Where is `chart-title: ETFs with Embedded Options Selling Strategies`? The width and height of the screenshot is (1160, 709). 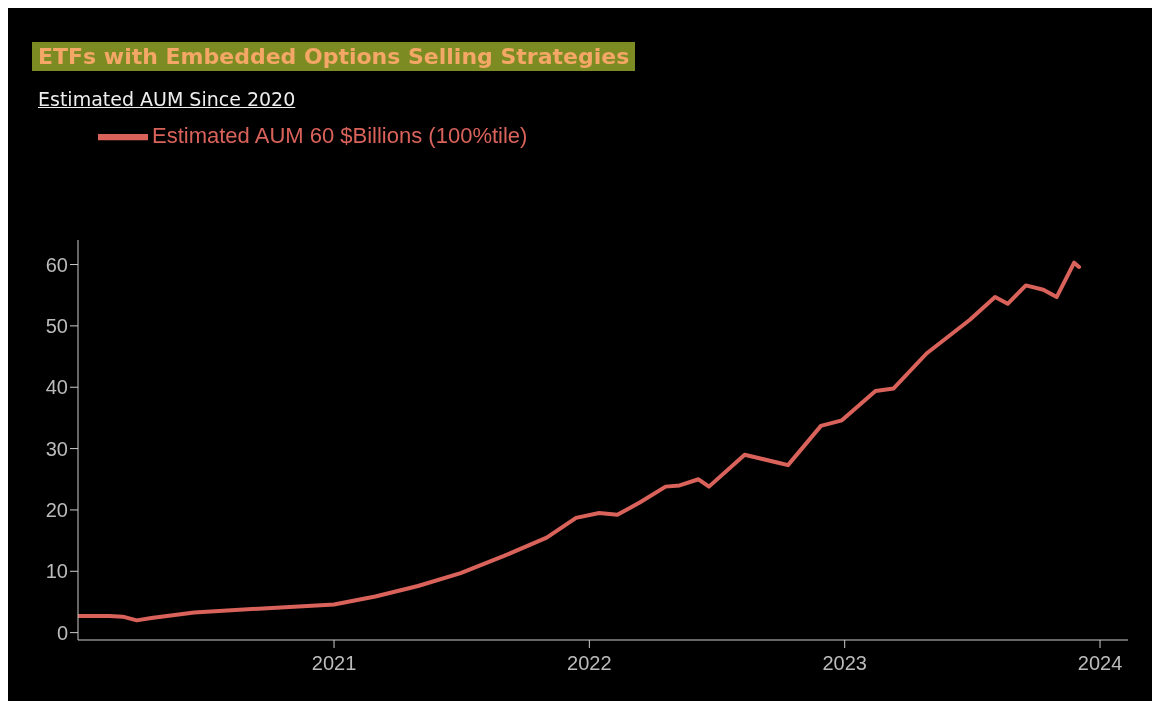 chart-title: ETFs with Embedded Options Selling Strategies is located at coordinates (334, 56).